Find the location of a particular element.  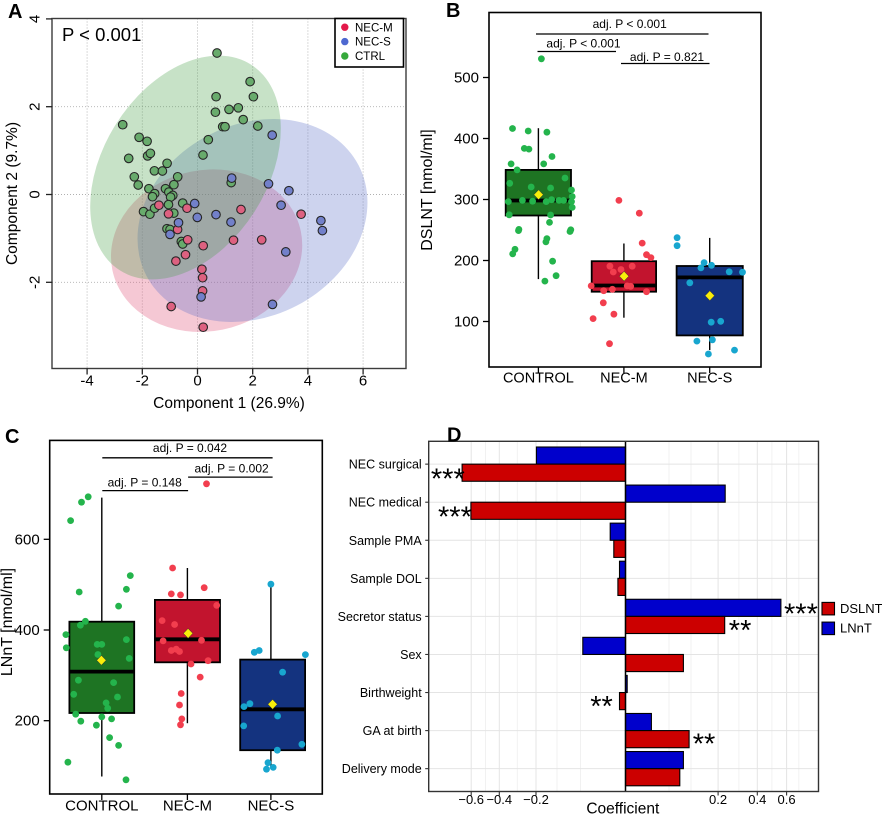

svg-text: CTRL is located at coordinates (370, 57).